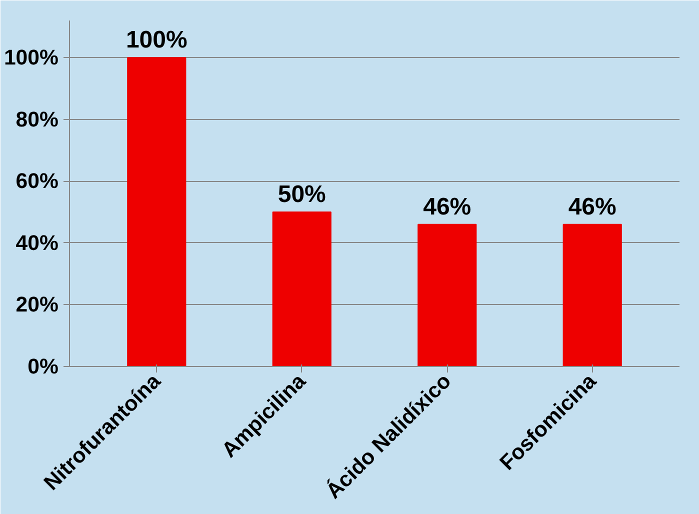  I want to click on y-tick-label: 20%, so click(37, 304).